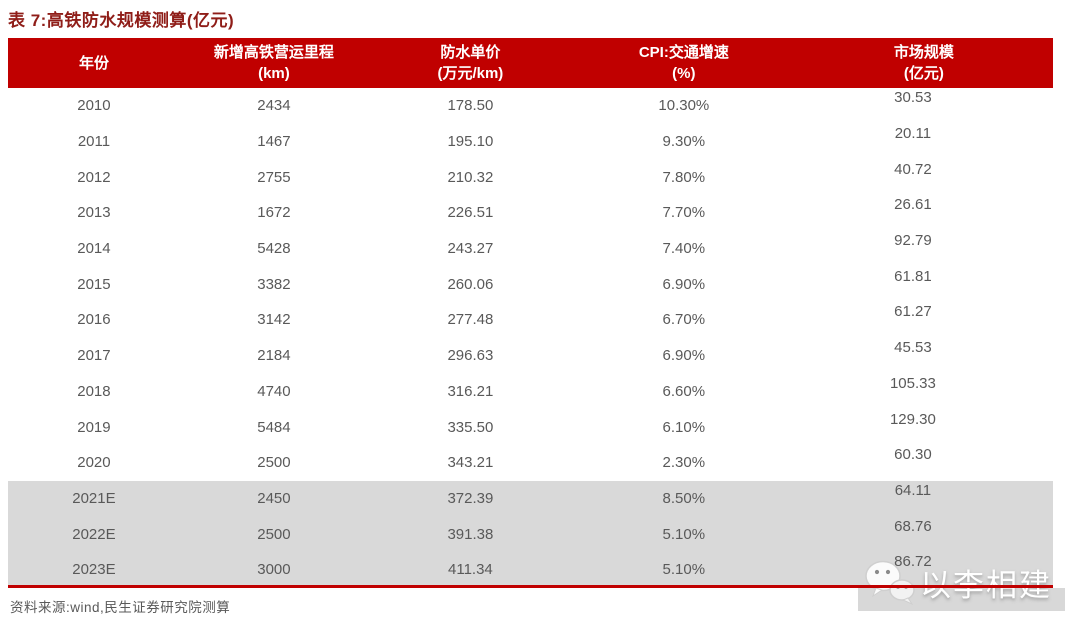 The image size is (1065, 630). I want to click on cell-cpi: 9.30%, so click(684, 141).